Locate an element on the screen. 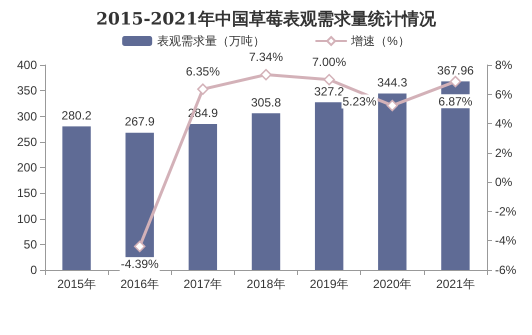  y-tick-label: 250 is located at coordinates (27, 141).